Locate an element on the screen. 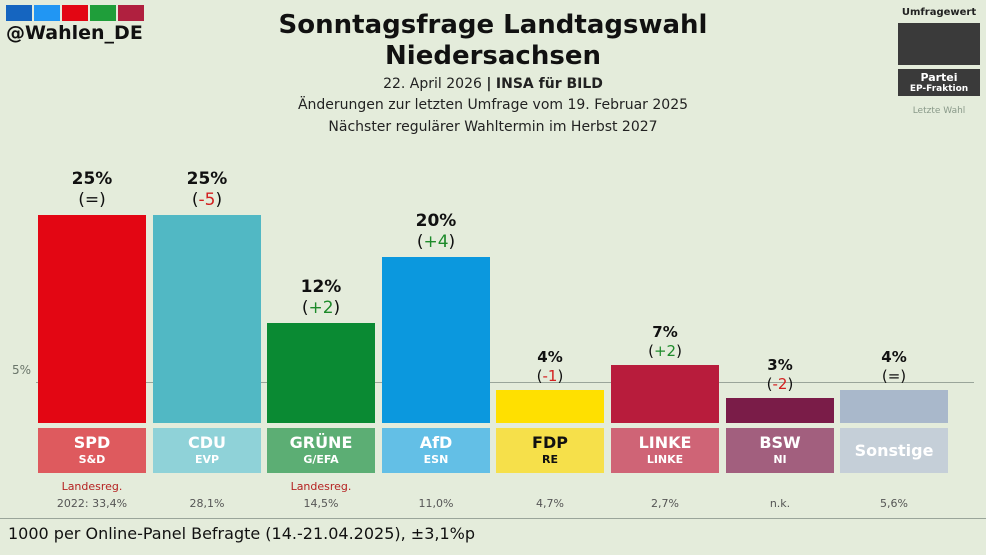 This screenshot has height=555, width=986. change-label-cdu: (-5) is located at coordinates (207, 200).